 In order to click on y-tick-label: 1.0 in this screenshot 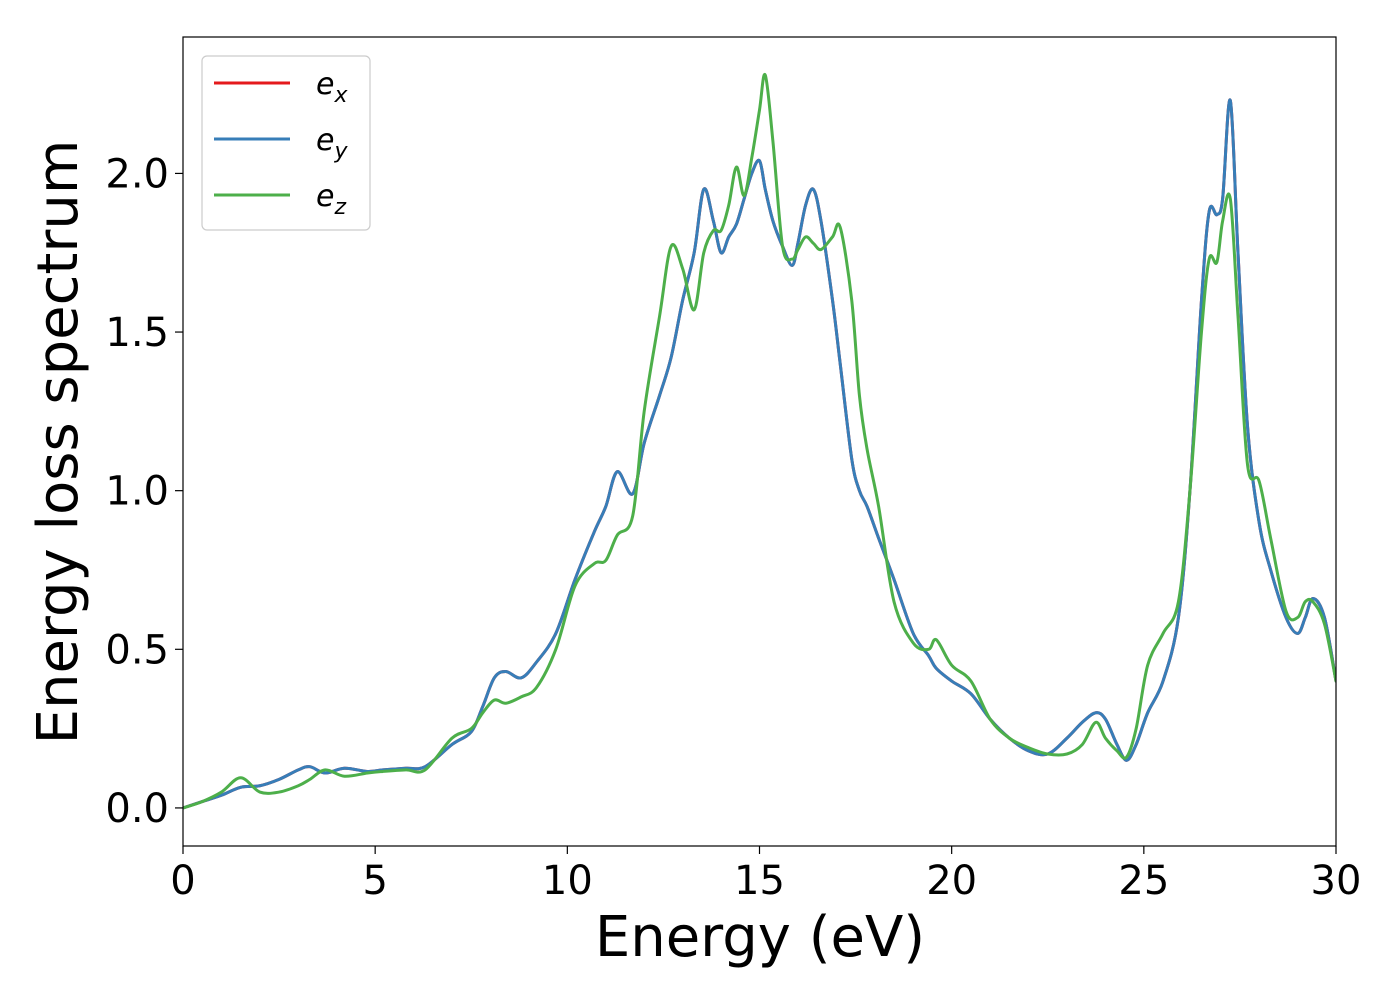, I will do `click(137, 492)`.